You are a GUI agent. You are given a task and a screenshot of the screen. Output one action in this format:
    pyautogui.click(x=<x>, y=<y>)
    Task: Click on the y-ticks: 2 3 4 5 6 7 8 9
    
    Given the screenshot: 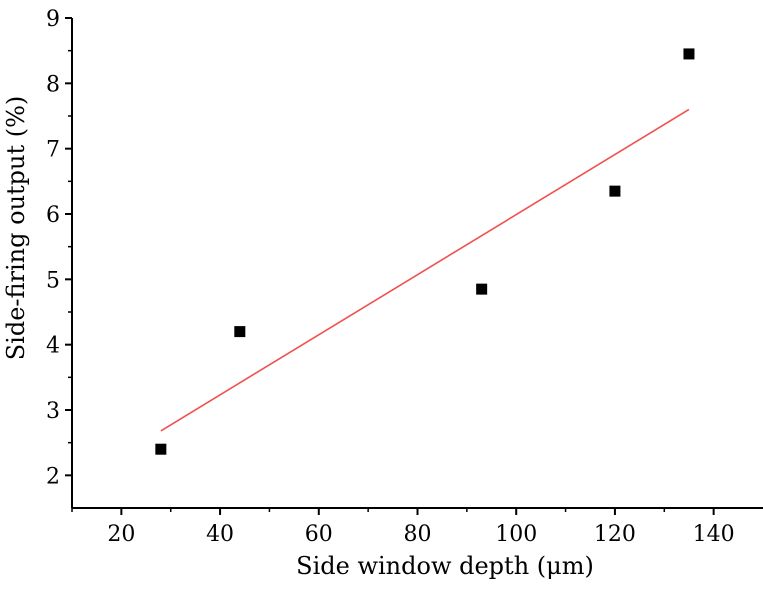 What is the action you would take?
    pyautogui.click(x=59, y=248)
    